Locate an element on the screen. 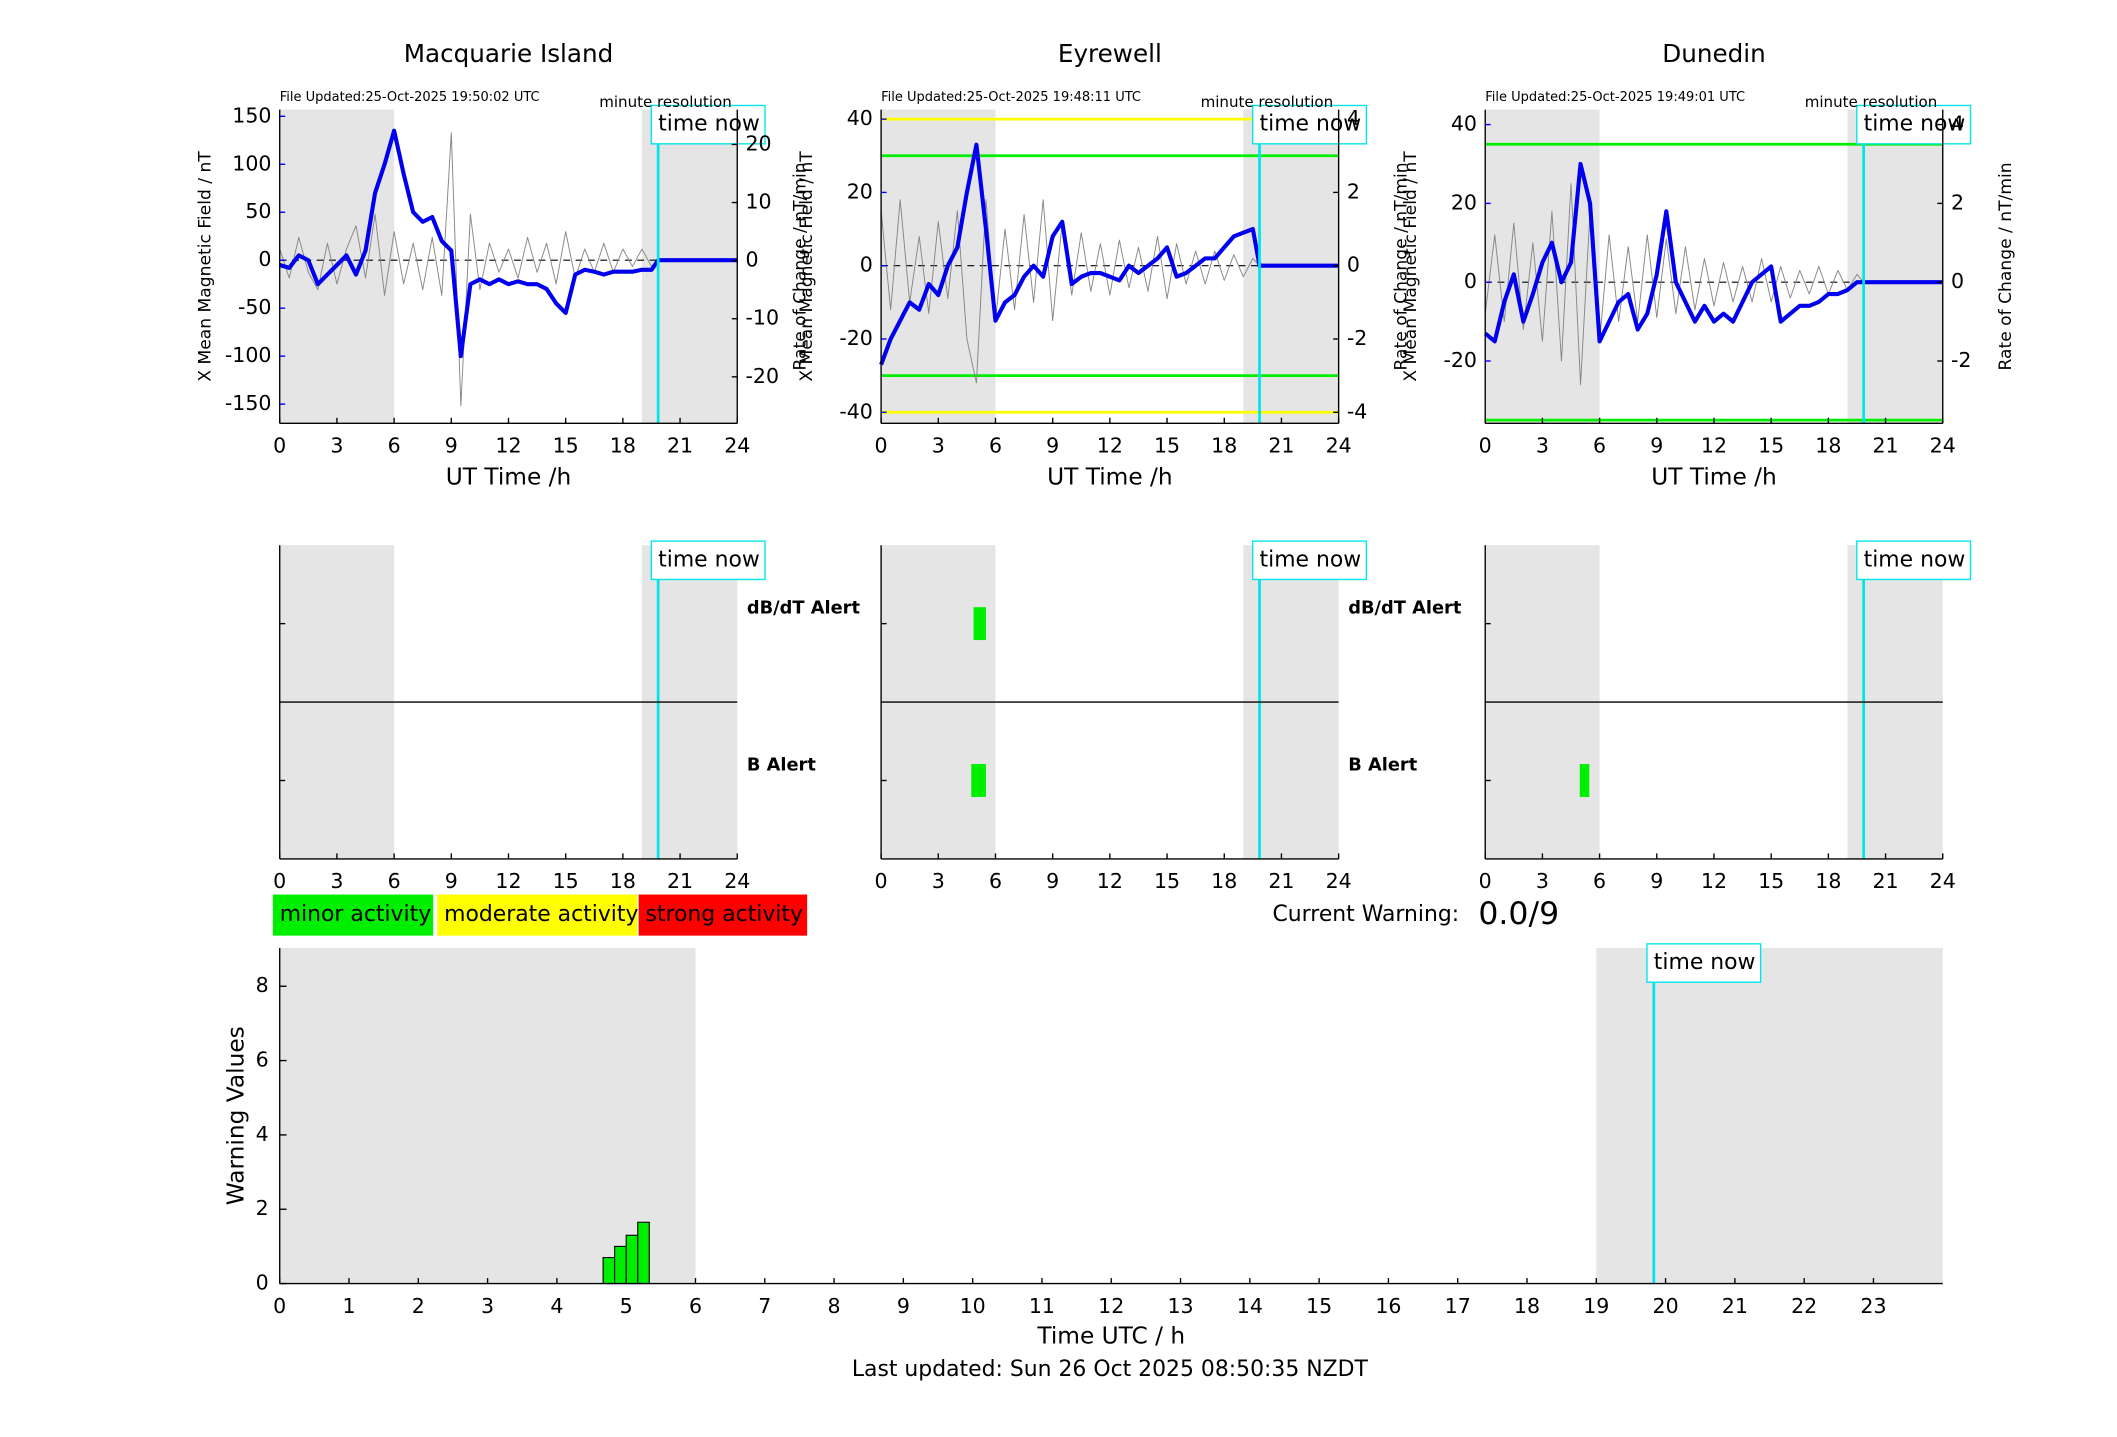 The height and width of the screenshot is (1437, 2117). y-tick-label: 50 is located at coordinates (258, 211).